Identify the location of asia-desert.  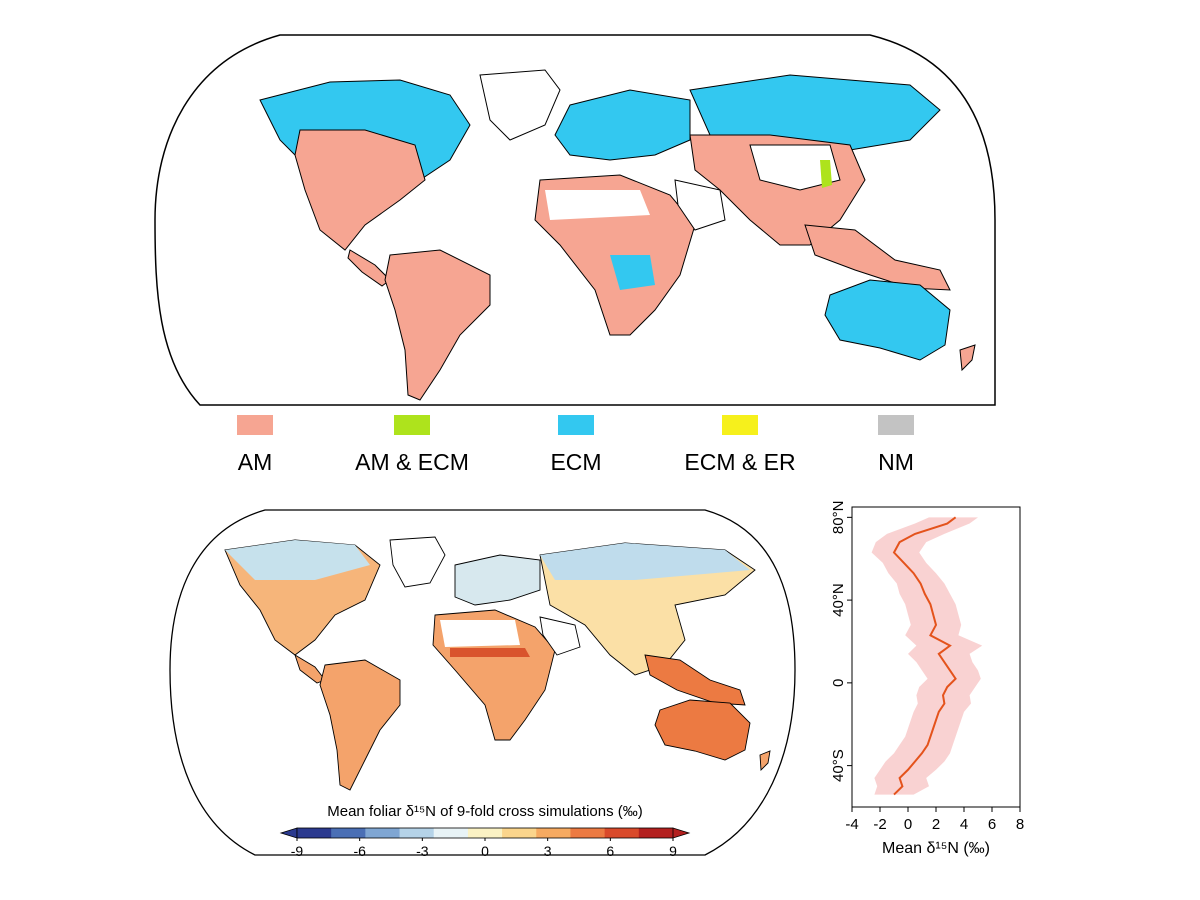
(795, 167).